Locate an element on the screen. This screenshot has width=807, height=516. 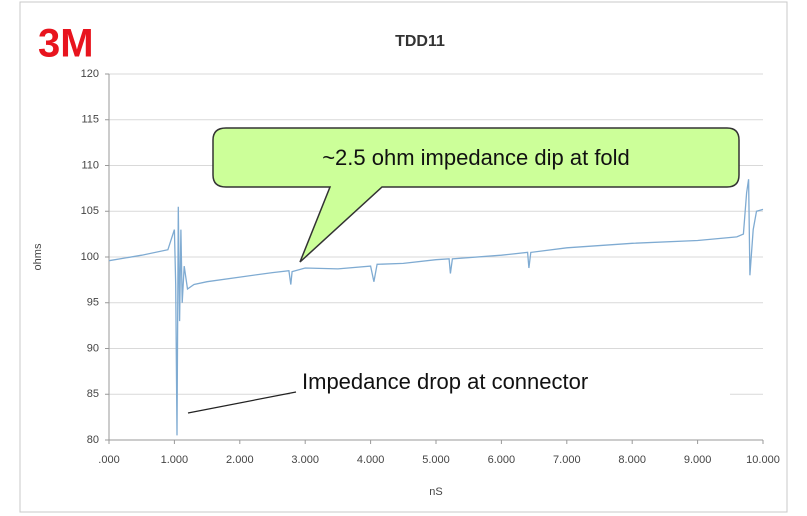
annotation: ~2.5 ohm impedance dip at fold is located at coordinates (476, 157).